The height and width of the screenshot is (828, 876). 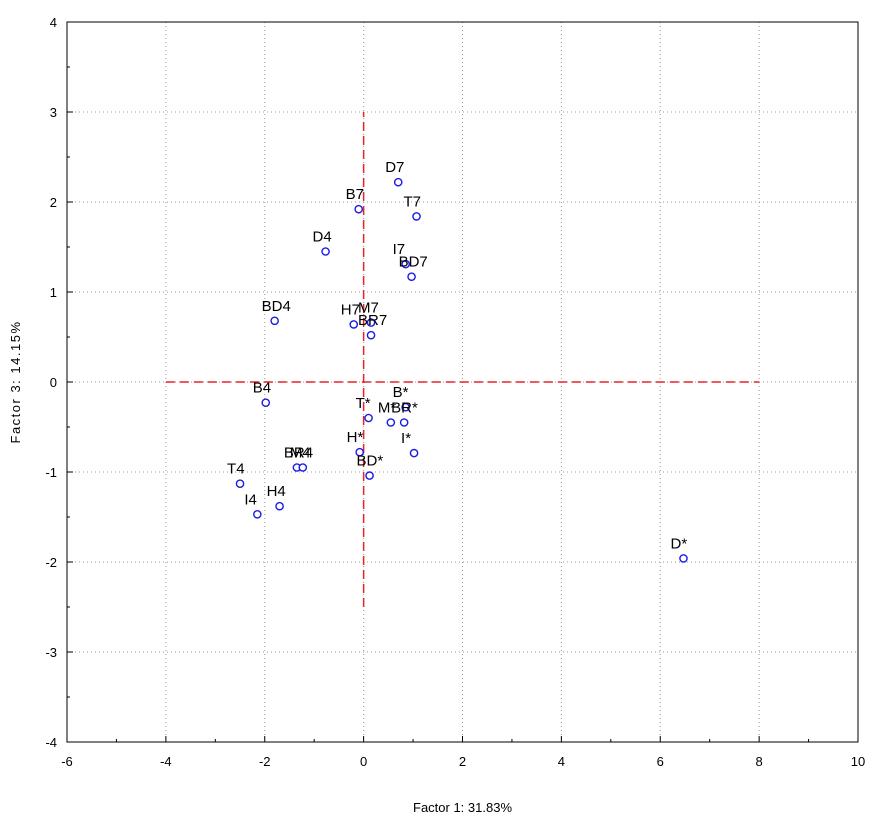 I want to click on y-tick-labels: -4 -3 -2 -1 0 1 2 3 4, so click(x=51, y=382).